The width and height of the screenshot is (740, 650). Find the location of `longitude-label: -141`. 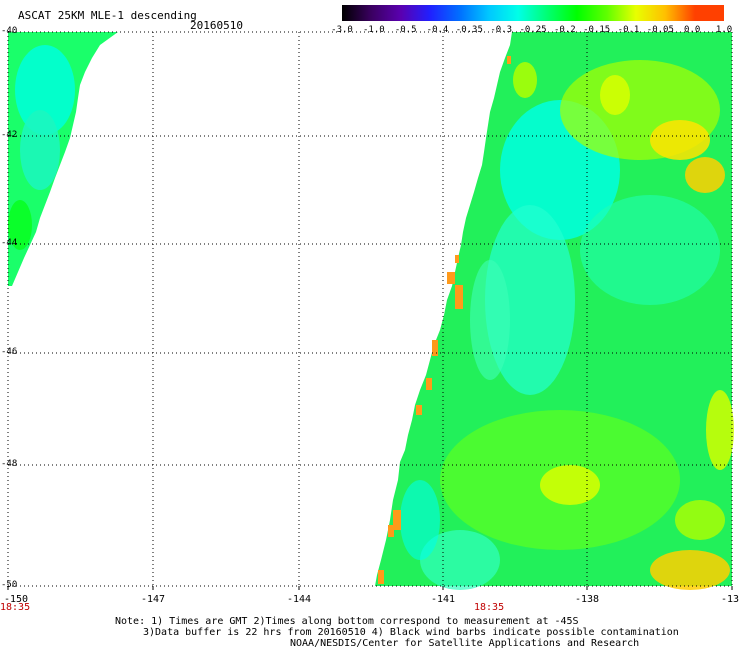

longitude-label: -141 is located at coordinates (443, 599).